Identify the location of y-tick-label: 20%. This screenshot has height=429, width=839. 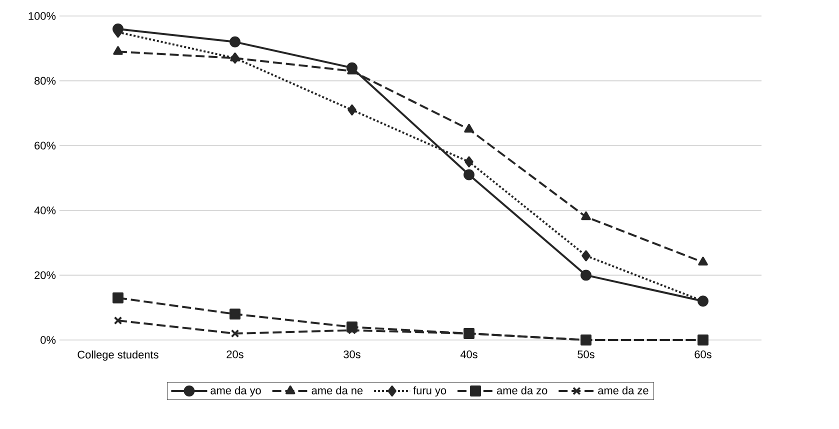
(45, 275).